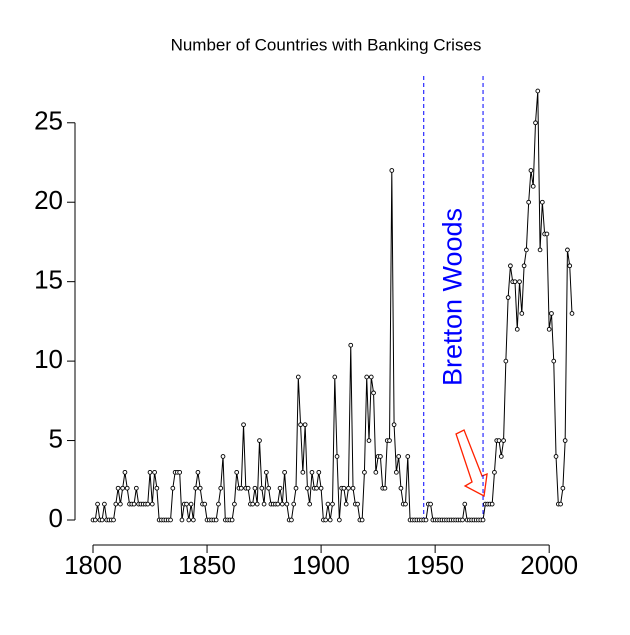 Image resolution: width=630 pixels, height=635 pixels. I want to click on arrow, so click(471, 463).